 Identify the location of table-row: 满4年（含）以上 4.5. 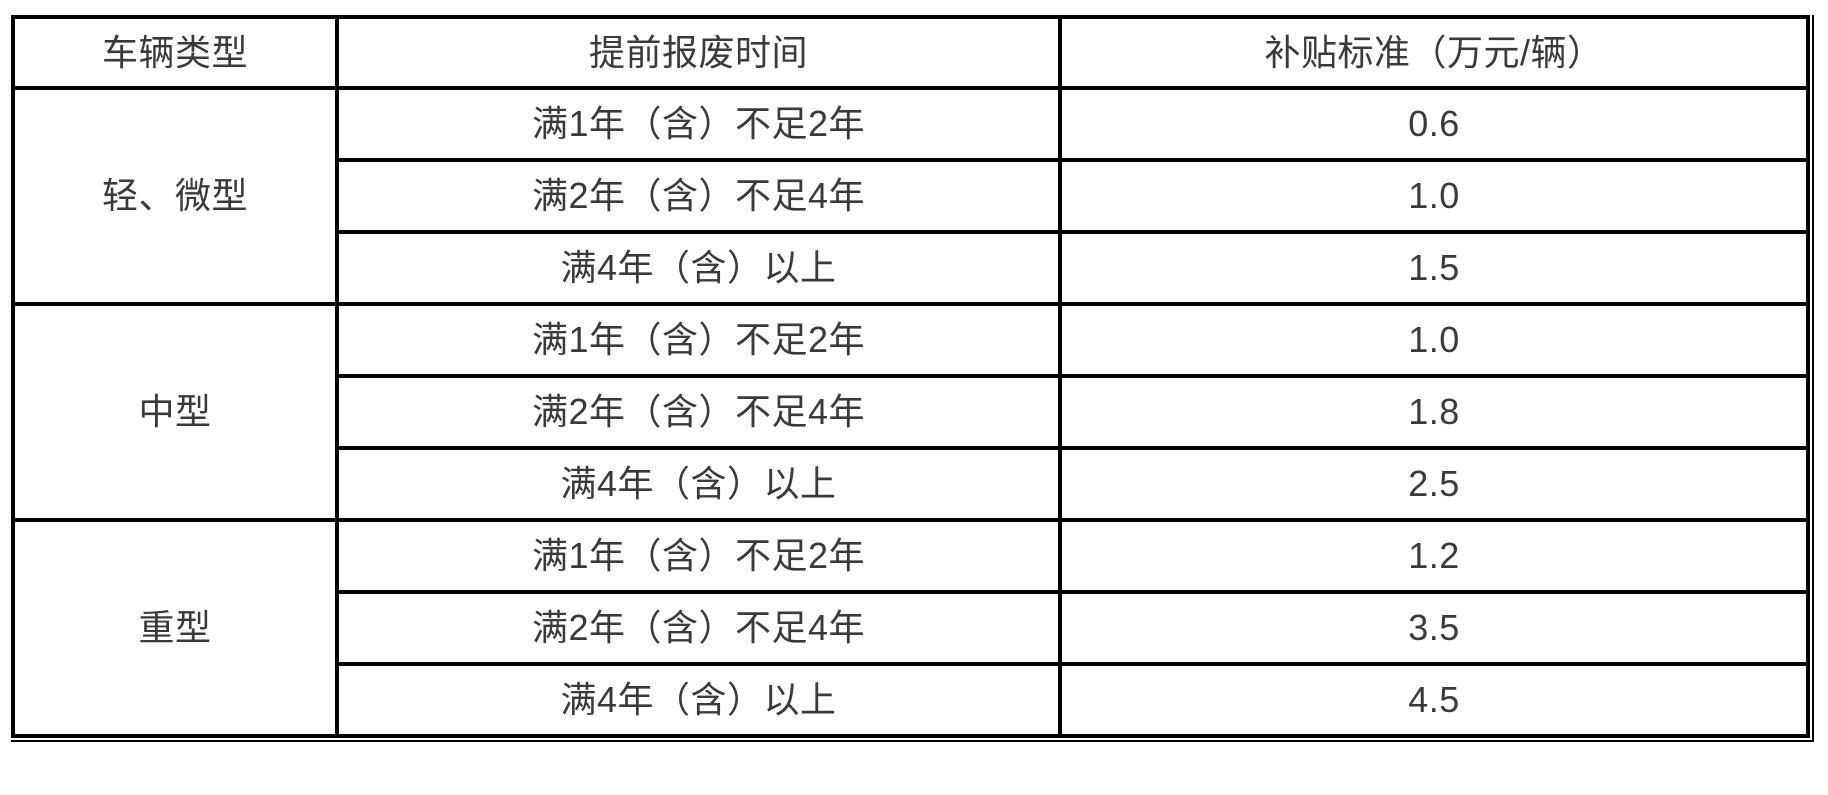
(911, 700).